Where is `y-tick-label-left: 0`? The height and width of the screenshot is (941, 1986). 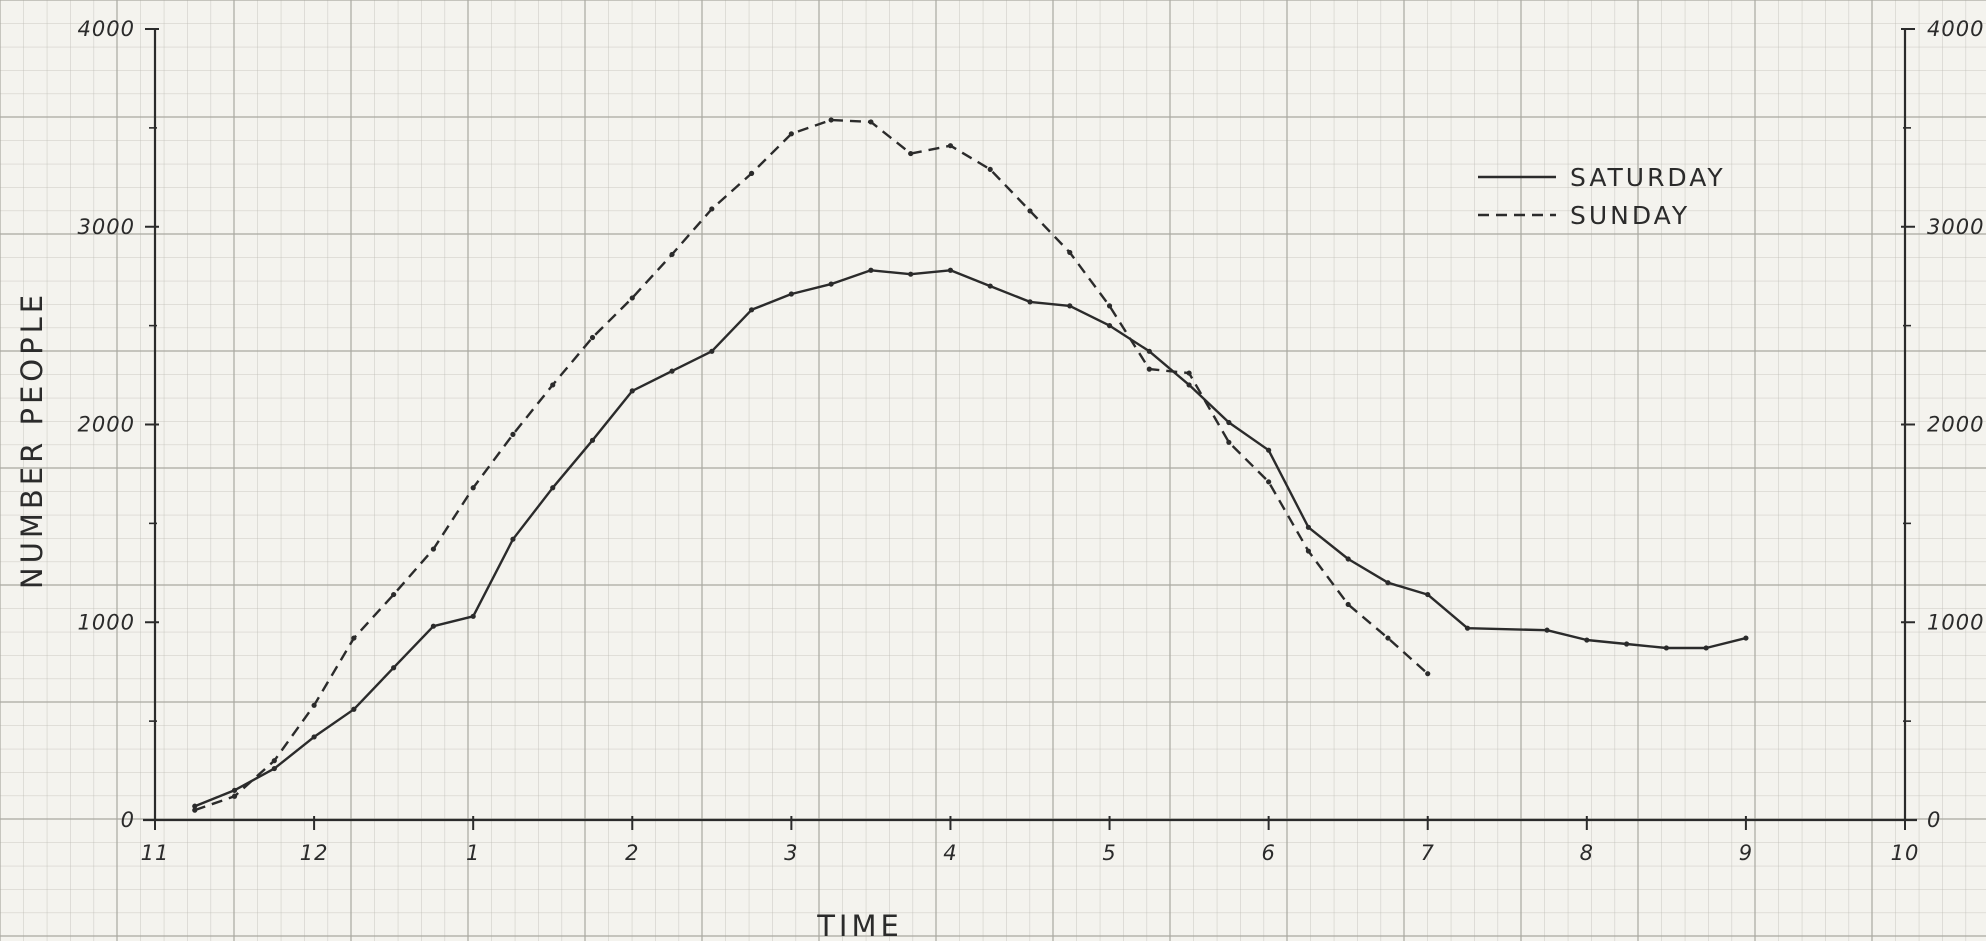 y-tick-label-left: 0 is located at coordinates (128, 820).